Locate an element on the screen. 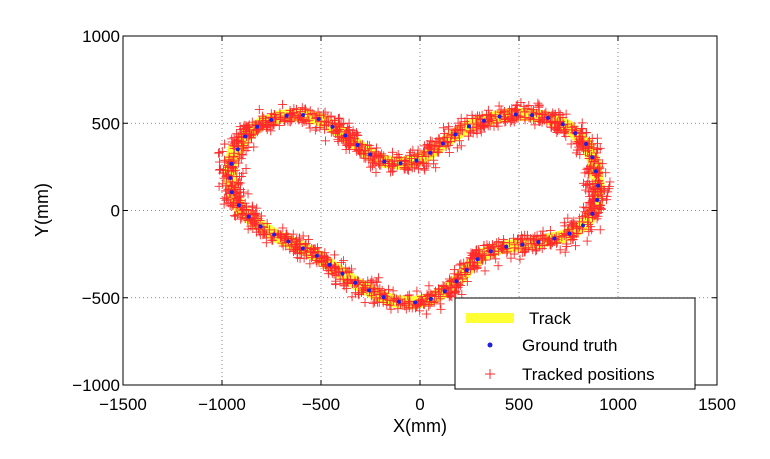  x-tick-label: 1000 is located at coordinates (618, 404).